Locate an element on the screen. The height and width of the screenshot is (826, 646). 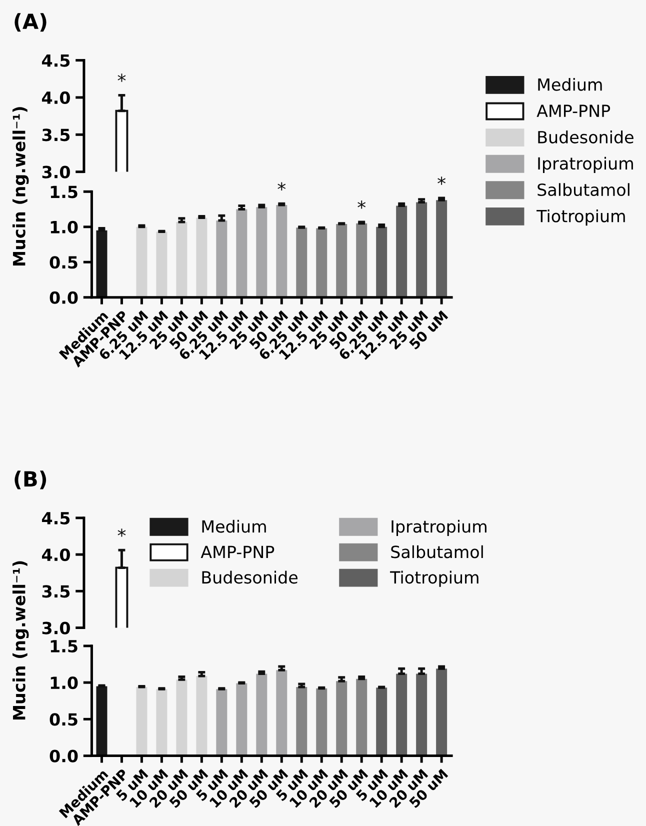
chart-title: (B) is located at coordinates (30, 480).